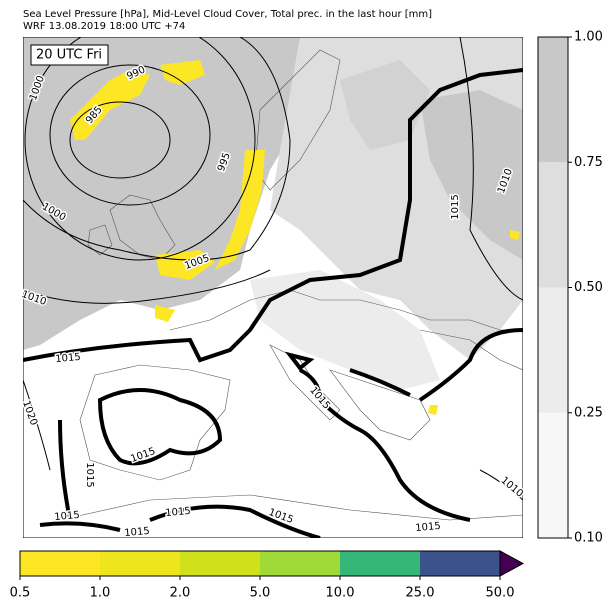  I want to click on tick-label: 1.0, so click(100, 593).